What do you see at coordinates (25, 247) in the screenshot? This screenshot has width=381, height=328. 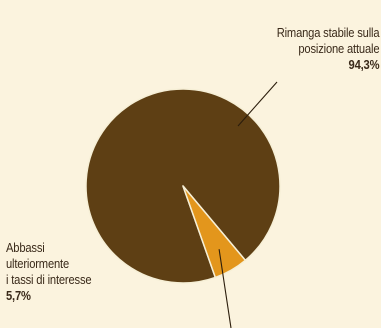 I see `slice-label-lower-rates-line-1: Abbassi` at bounding box center [25, 247].